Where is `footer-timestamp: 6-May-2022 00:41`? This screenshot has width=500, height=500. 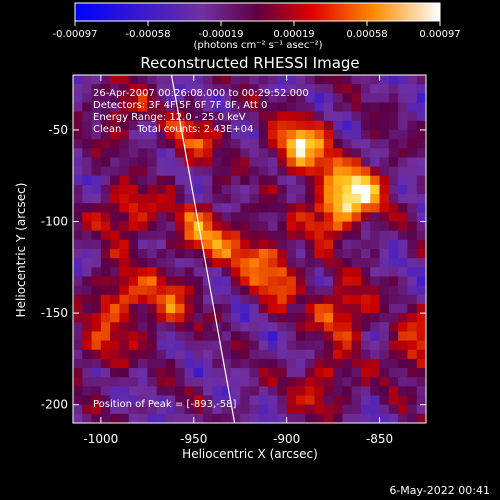
footer-timestamp: 6-May-2022 00:41 is located at coordinates (439, 490).